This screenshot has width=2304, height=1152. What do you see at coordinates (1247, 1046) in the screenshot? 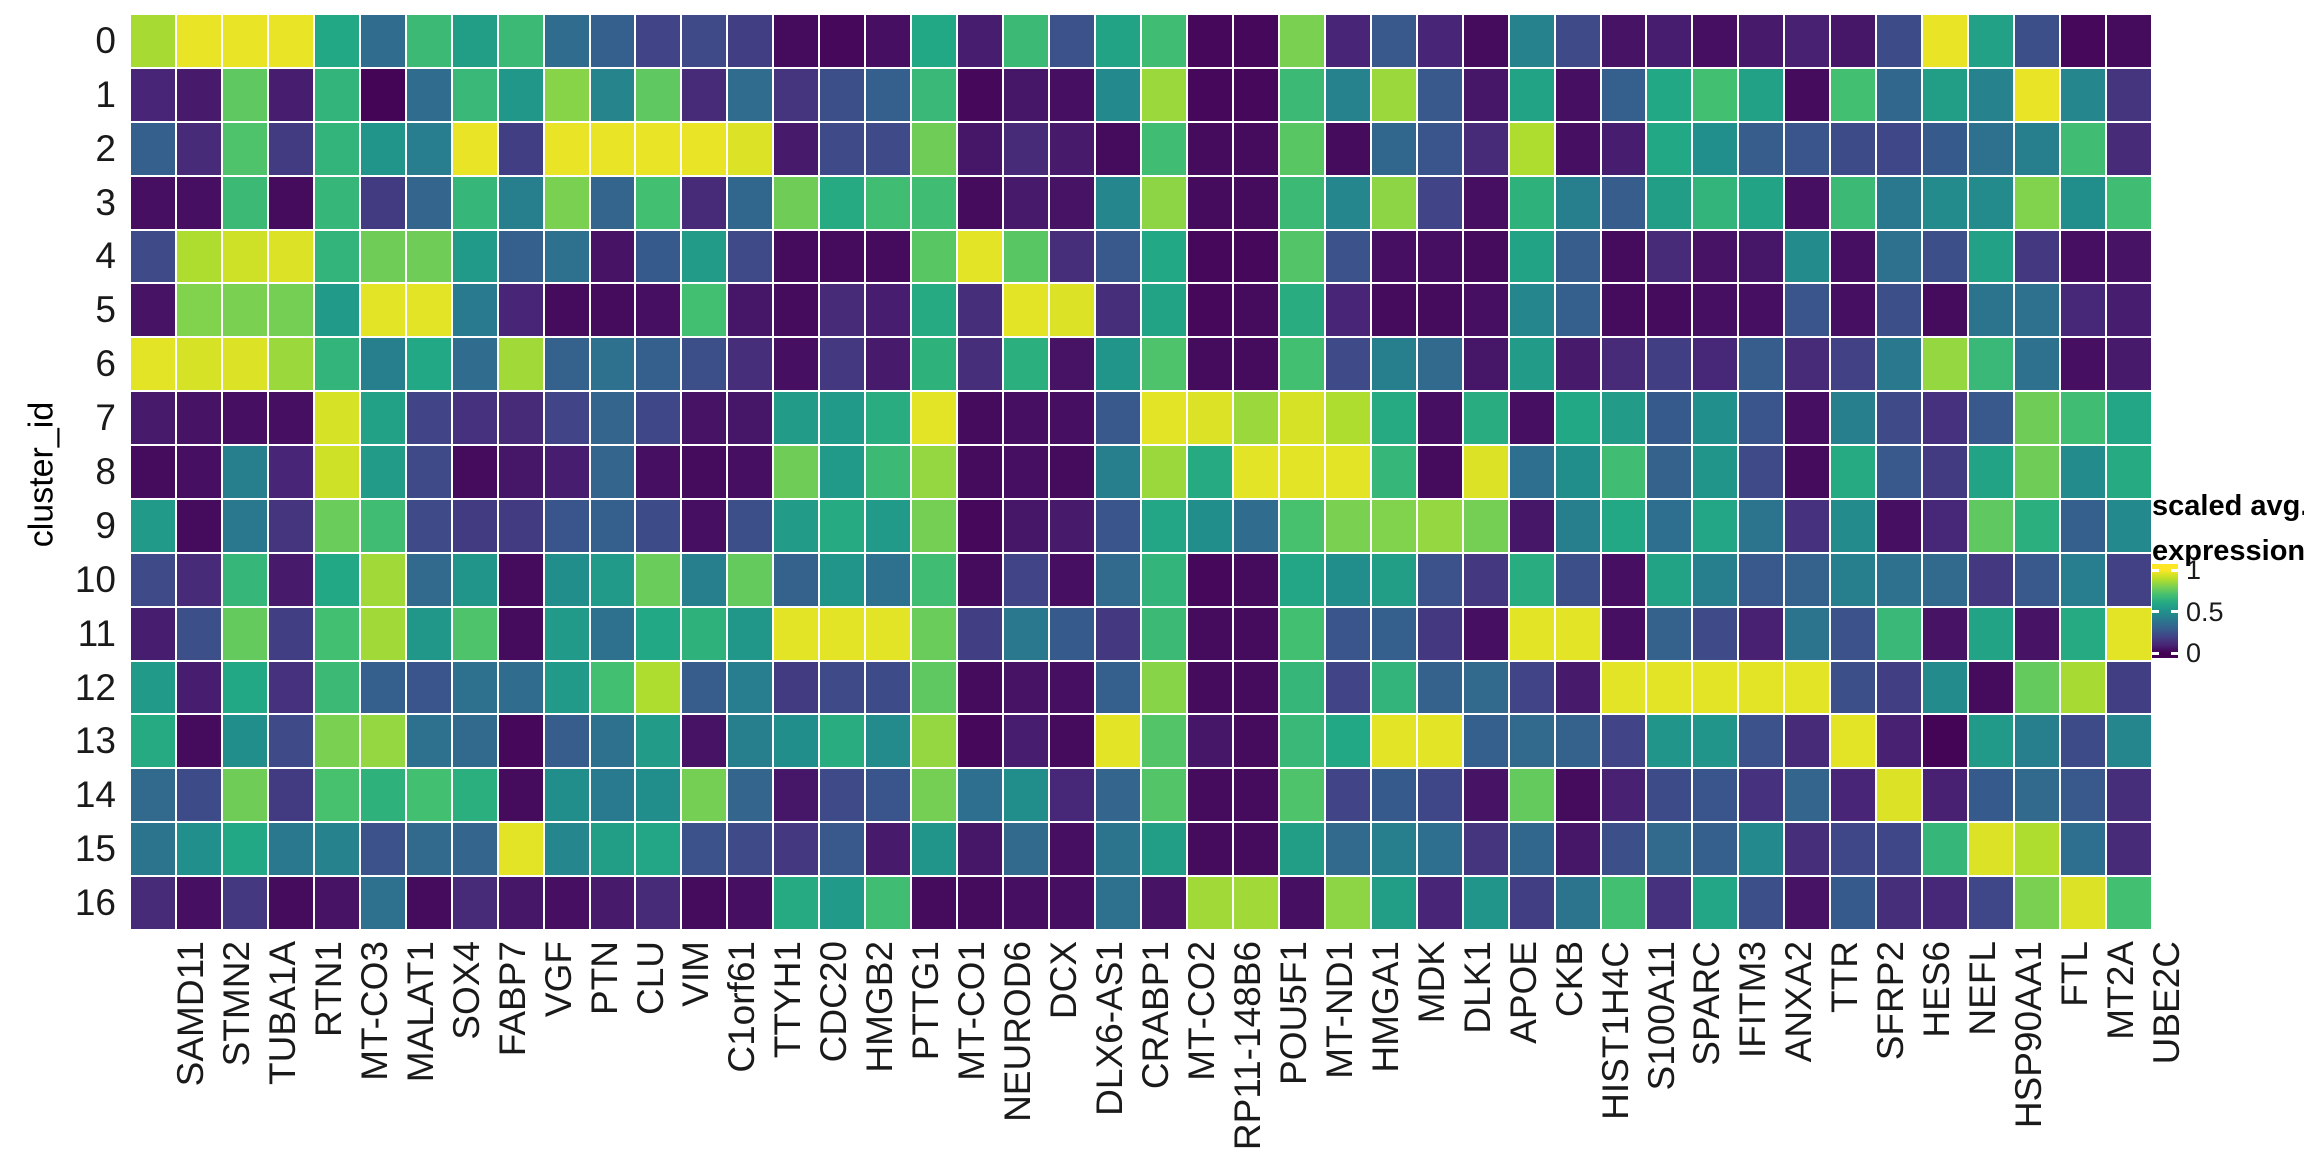
I see `x-tick-label: RP11-148B6` at bounding box center [1247, 1046].